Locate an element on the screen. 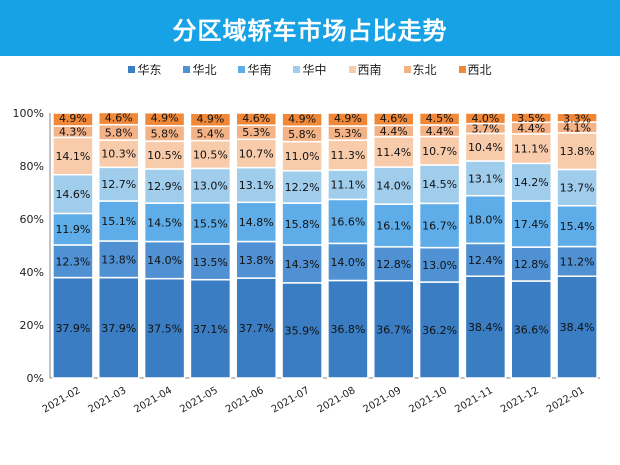  x-tick-label: 2021-10 is located at coordinates (428, 400).